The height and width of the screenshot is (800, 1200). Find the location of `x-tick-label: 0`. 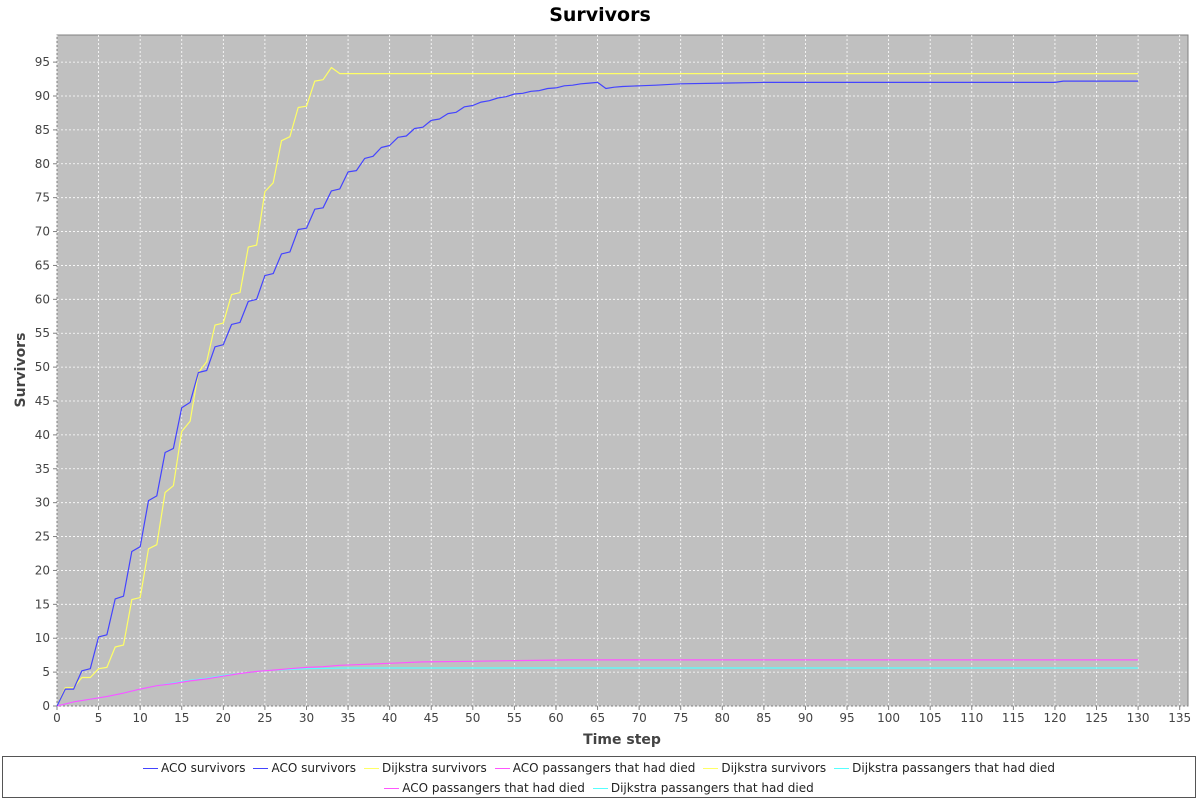

x-tick-label: 0 is located at coordinates (57, 718).